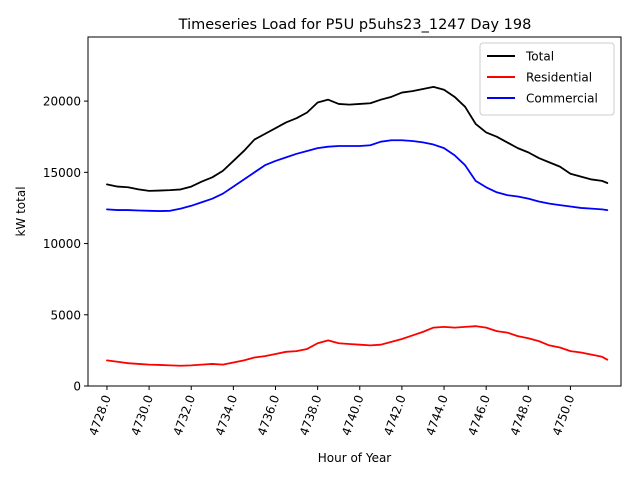 This screenshot has width=640, height=480. I want to click on x-axis-label: Hour of Year, so click(355, 458).